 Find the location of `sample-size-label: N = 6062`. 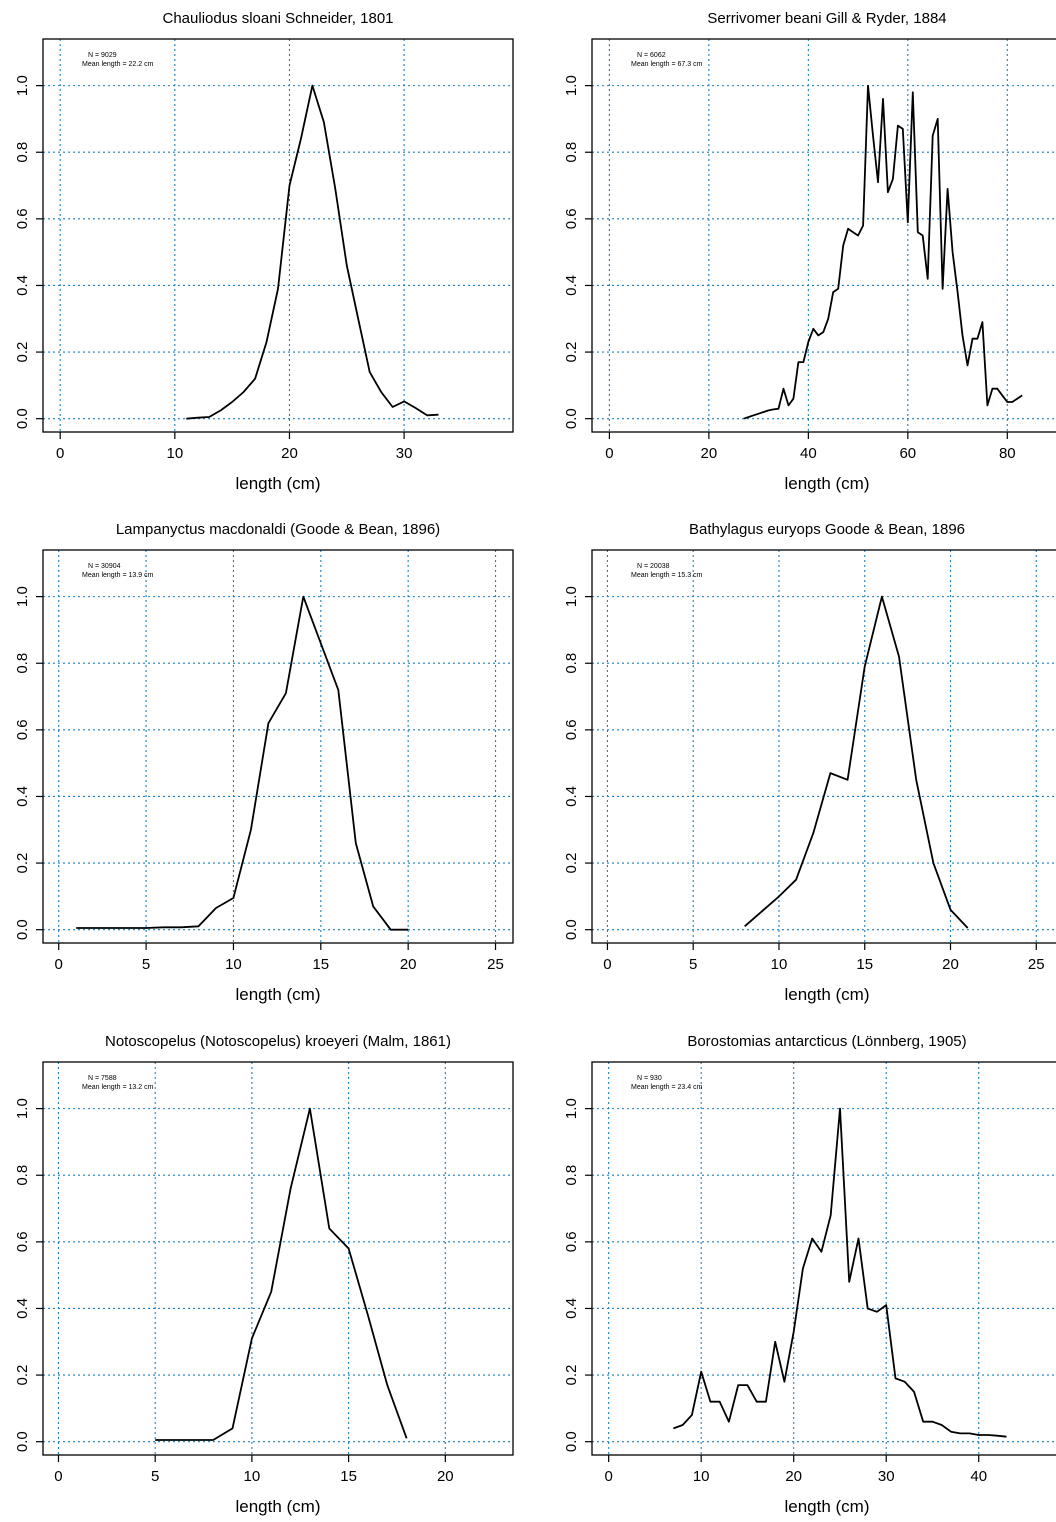

sample-size-label: N = 6062 is located at coordinates (651, 55).